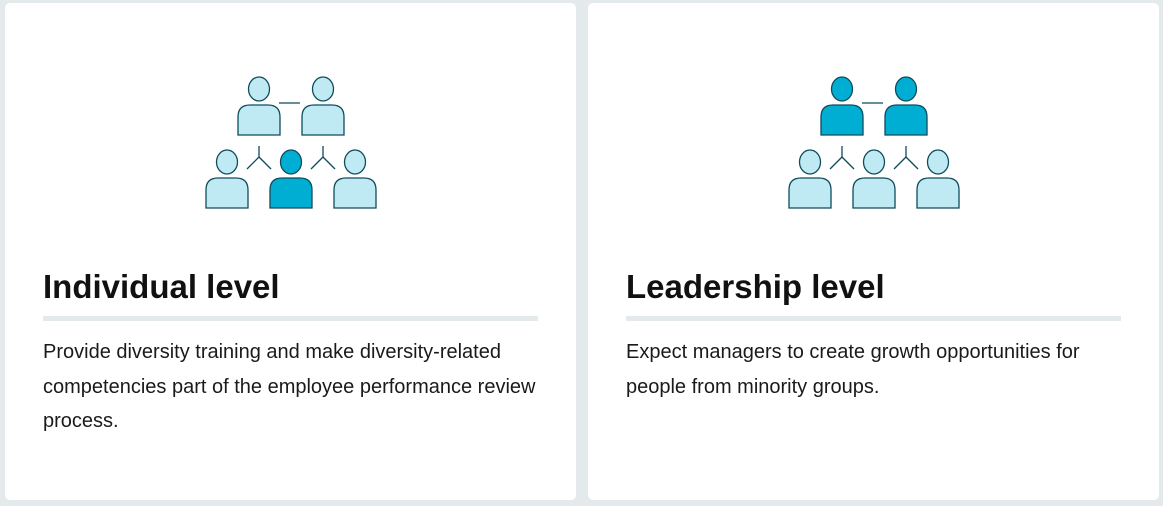 Image resolution: width=1163 pixels, height=506 pixels. What do you see at coordinates (291, 141) in the screenshot?
I see `org-chart-individual-icon` at bounding box center [291, 141].